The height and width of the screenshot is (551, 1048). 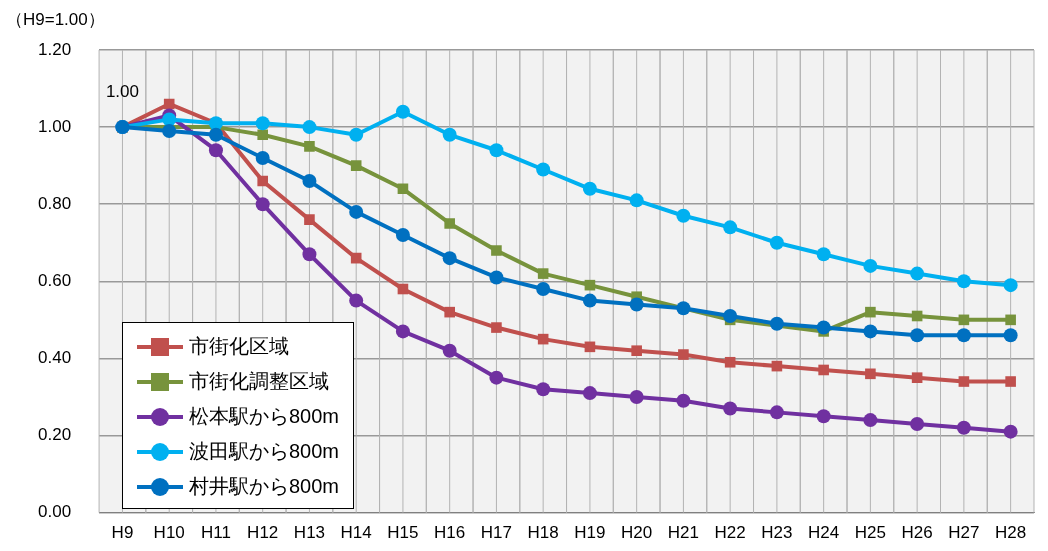 What do you see at coordinates (1011, 533) in the screenshot?
I see `x-tick-label: H28` at bounding box center [1011, 533].